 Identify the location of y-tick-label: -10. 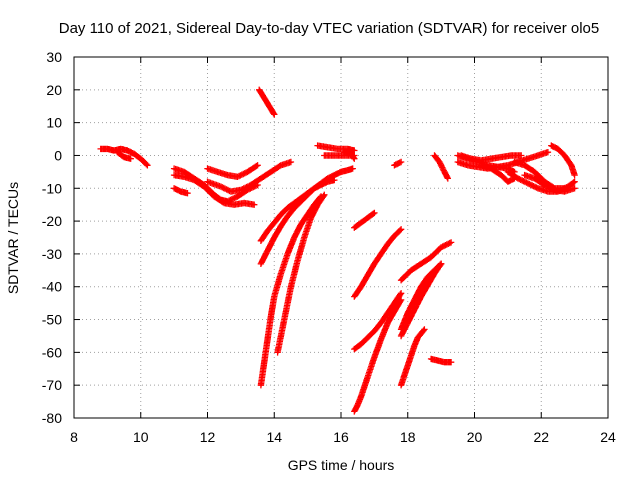
(52, 188).